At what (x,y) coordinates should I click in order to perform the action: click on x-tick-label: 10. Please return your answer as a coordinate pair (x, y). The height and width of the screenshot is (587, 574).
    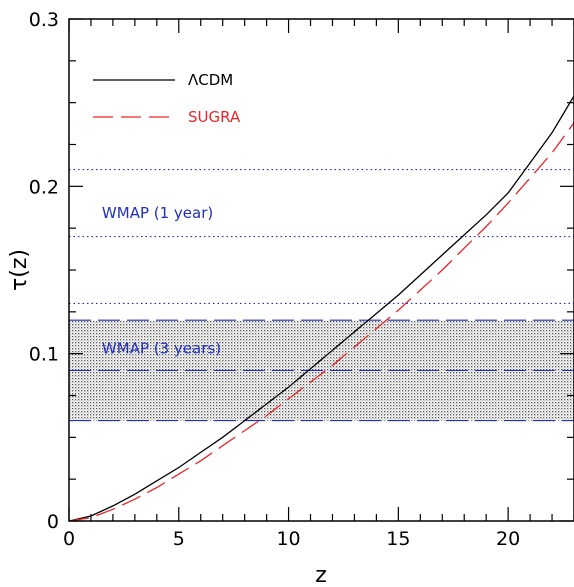
    Looking at the image, I should click on (288, 539).